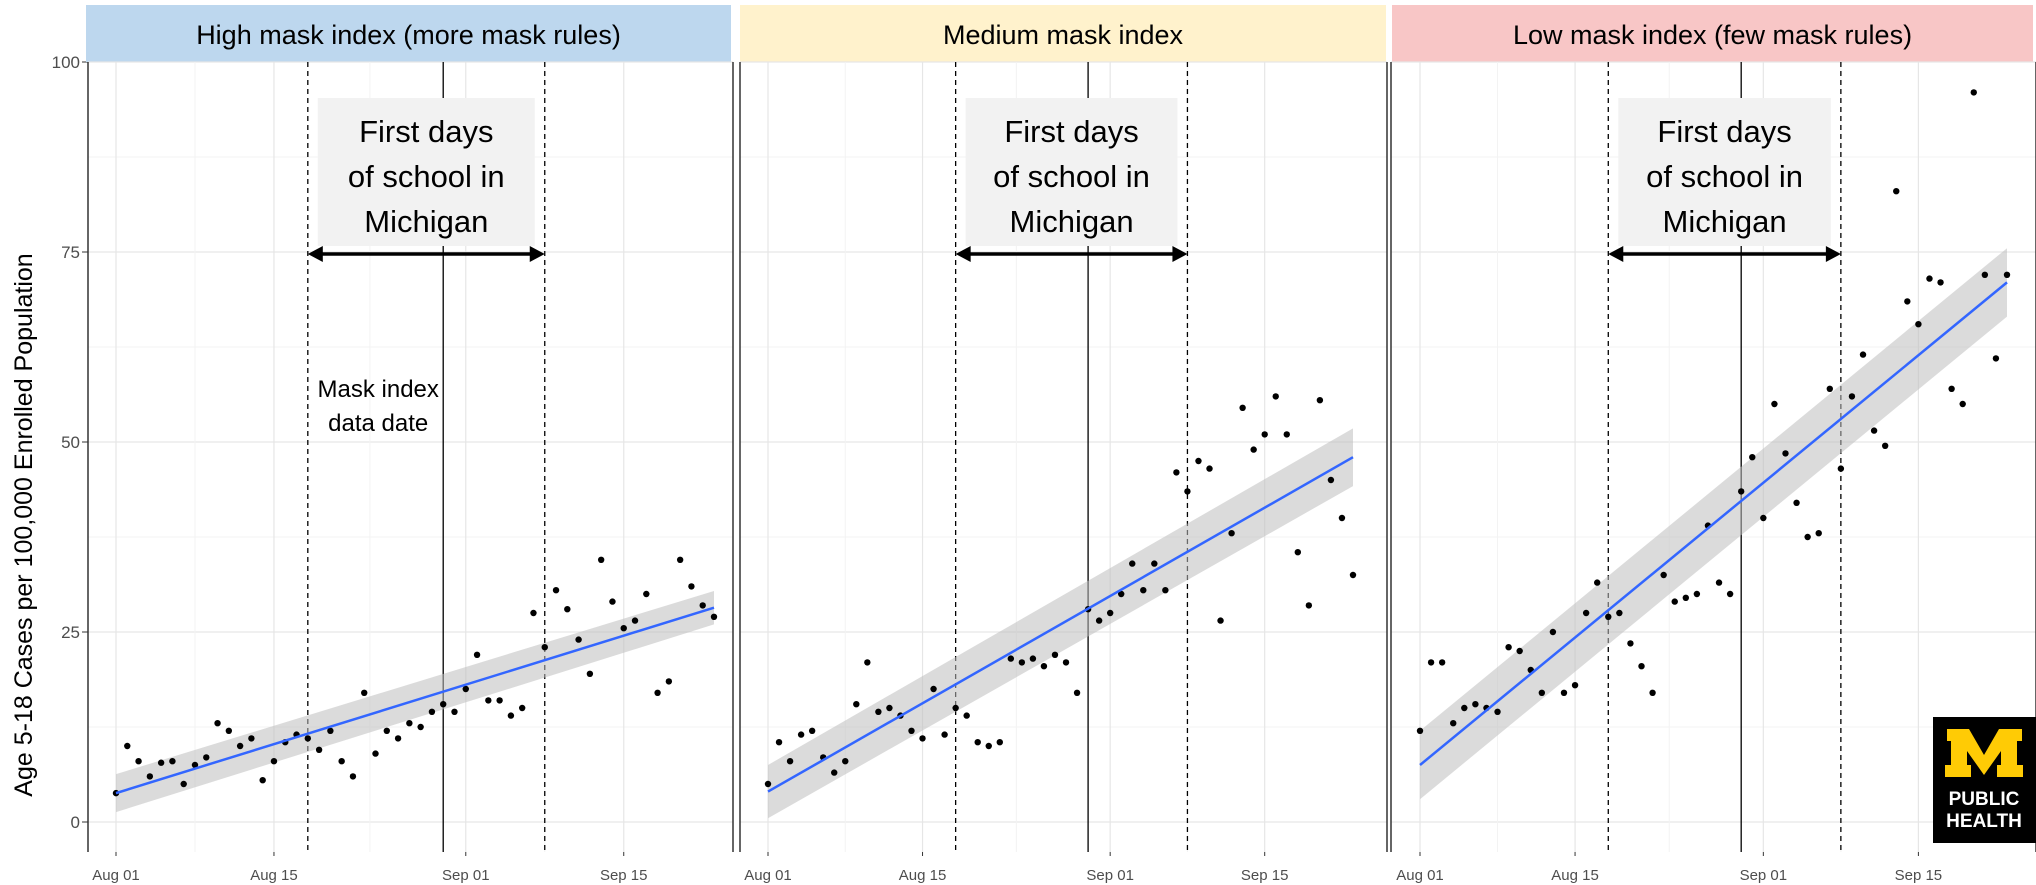 The image size is (2036, 885). What do you see at coordinates (1984, 780) in the screenshot?
I see `university-logo: PUBLIC HEALTH` at bounding box center [1984, 780].